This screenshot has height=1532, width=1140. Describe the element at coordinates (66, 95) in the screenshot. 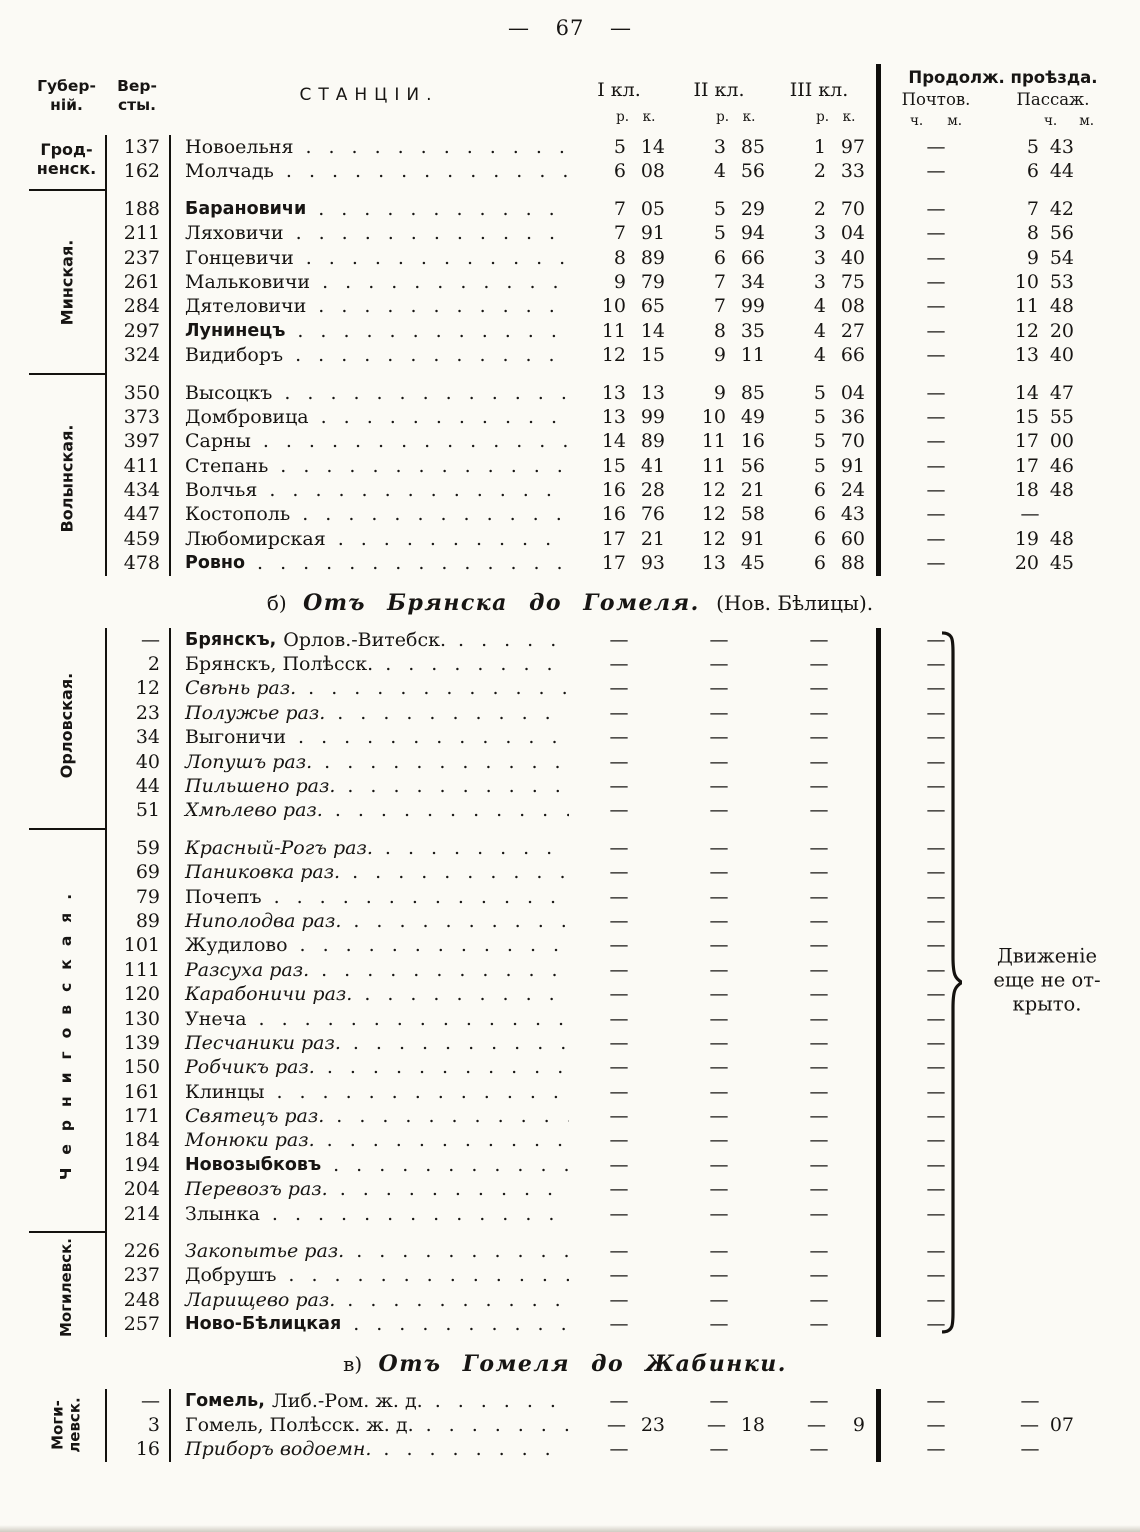

I see `header-province: Губер- ній.` at that location.